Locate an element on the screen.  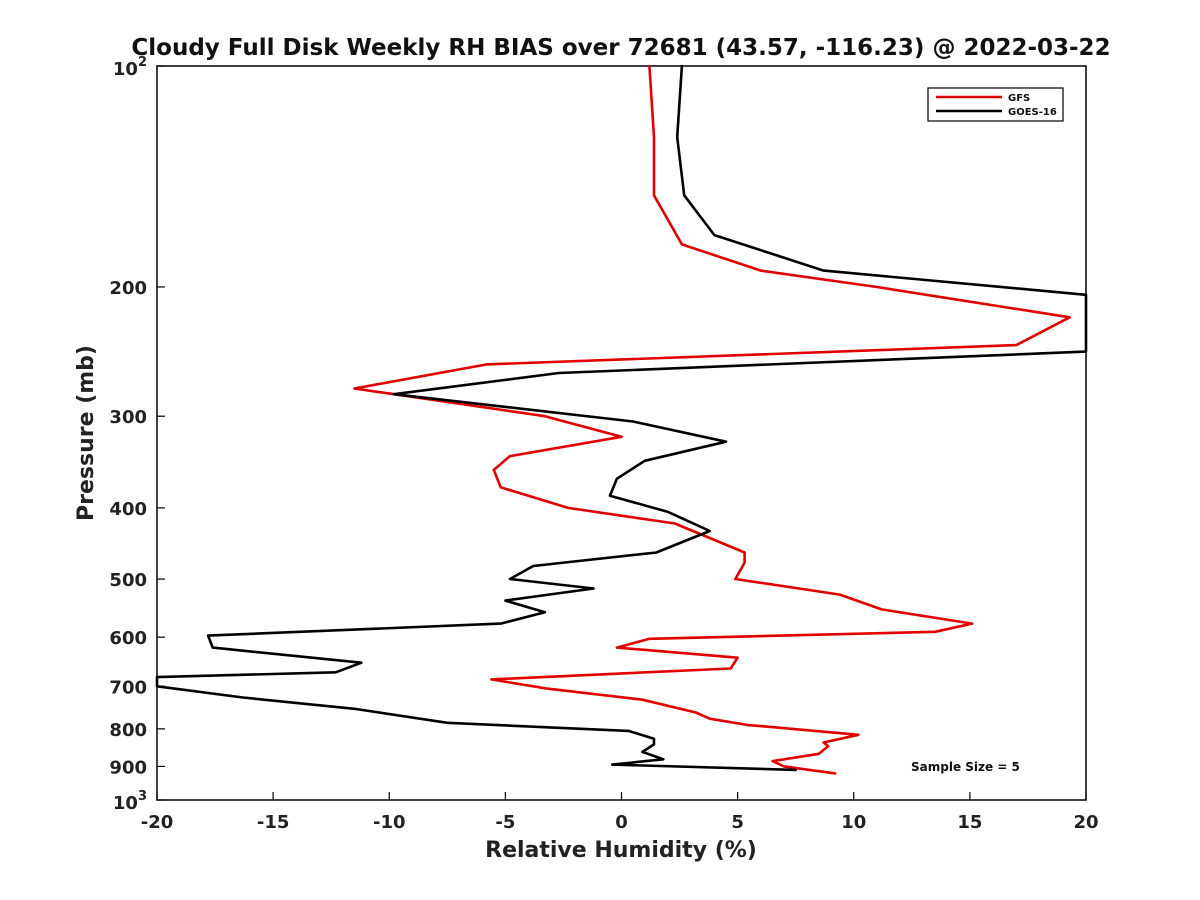
y-tick-label: 200 is located at coordinates (128, 288).